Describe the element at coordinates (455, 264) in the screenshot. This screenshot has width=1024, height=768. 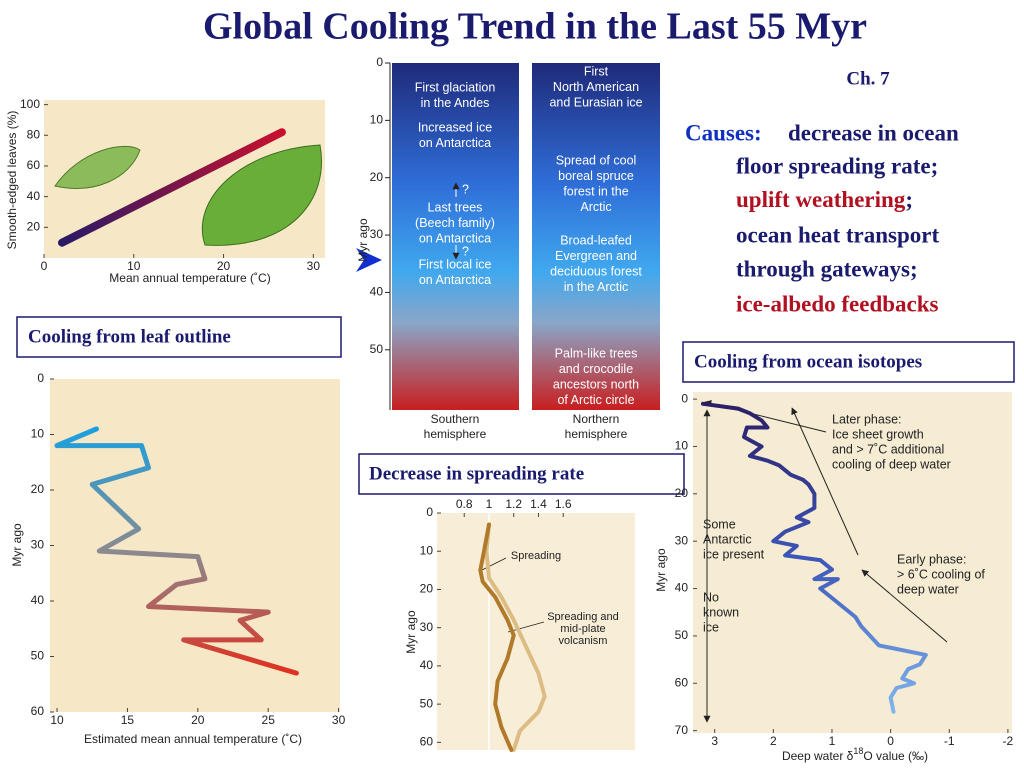
I see `event-label: First local ice` at that location.